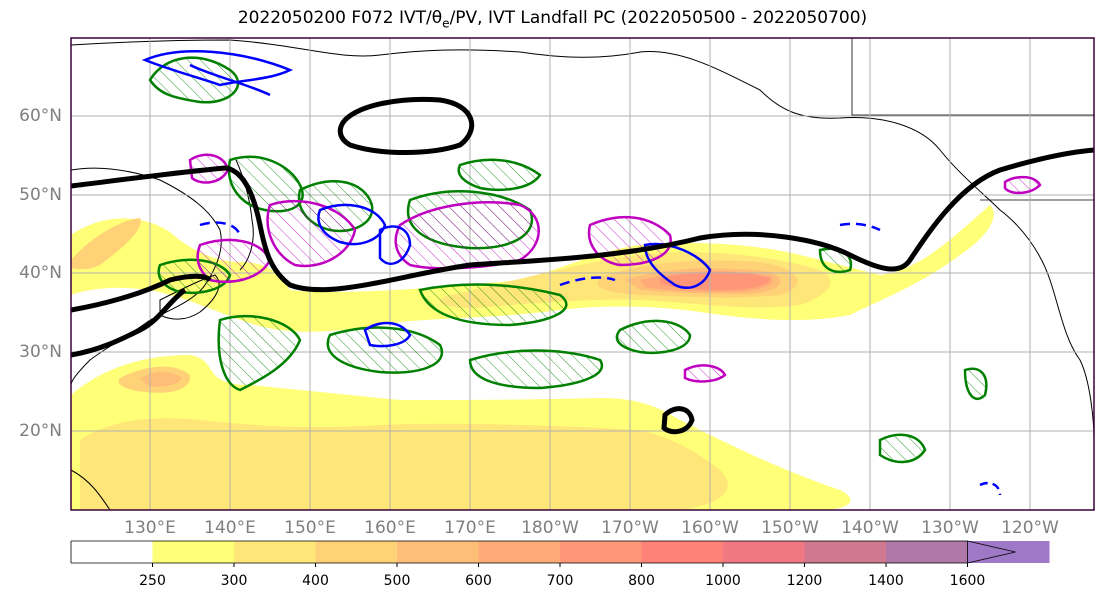 This screenshot has height=603, width=1105. I want to click on lat-label-20: 20°N, so click(40, 431).